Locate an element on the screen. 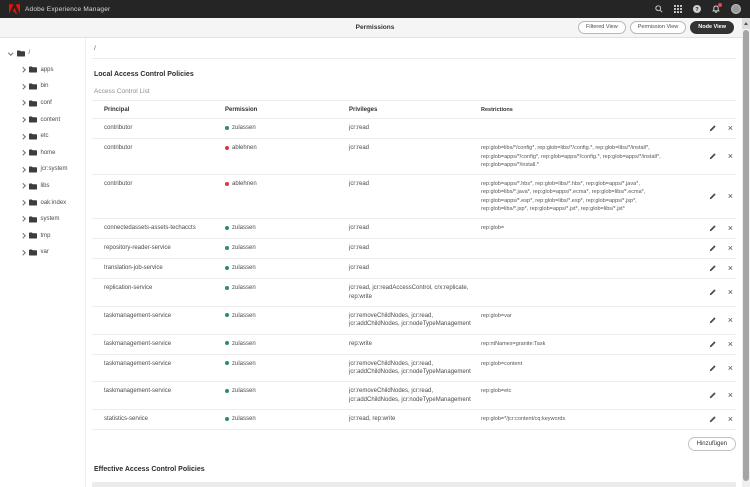 The width and height of the screenshot is (750, 487). help-icon: ? is located at coordinates (697, 9).